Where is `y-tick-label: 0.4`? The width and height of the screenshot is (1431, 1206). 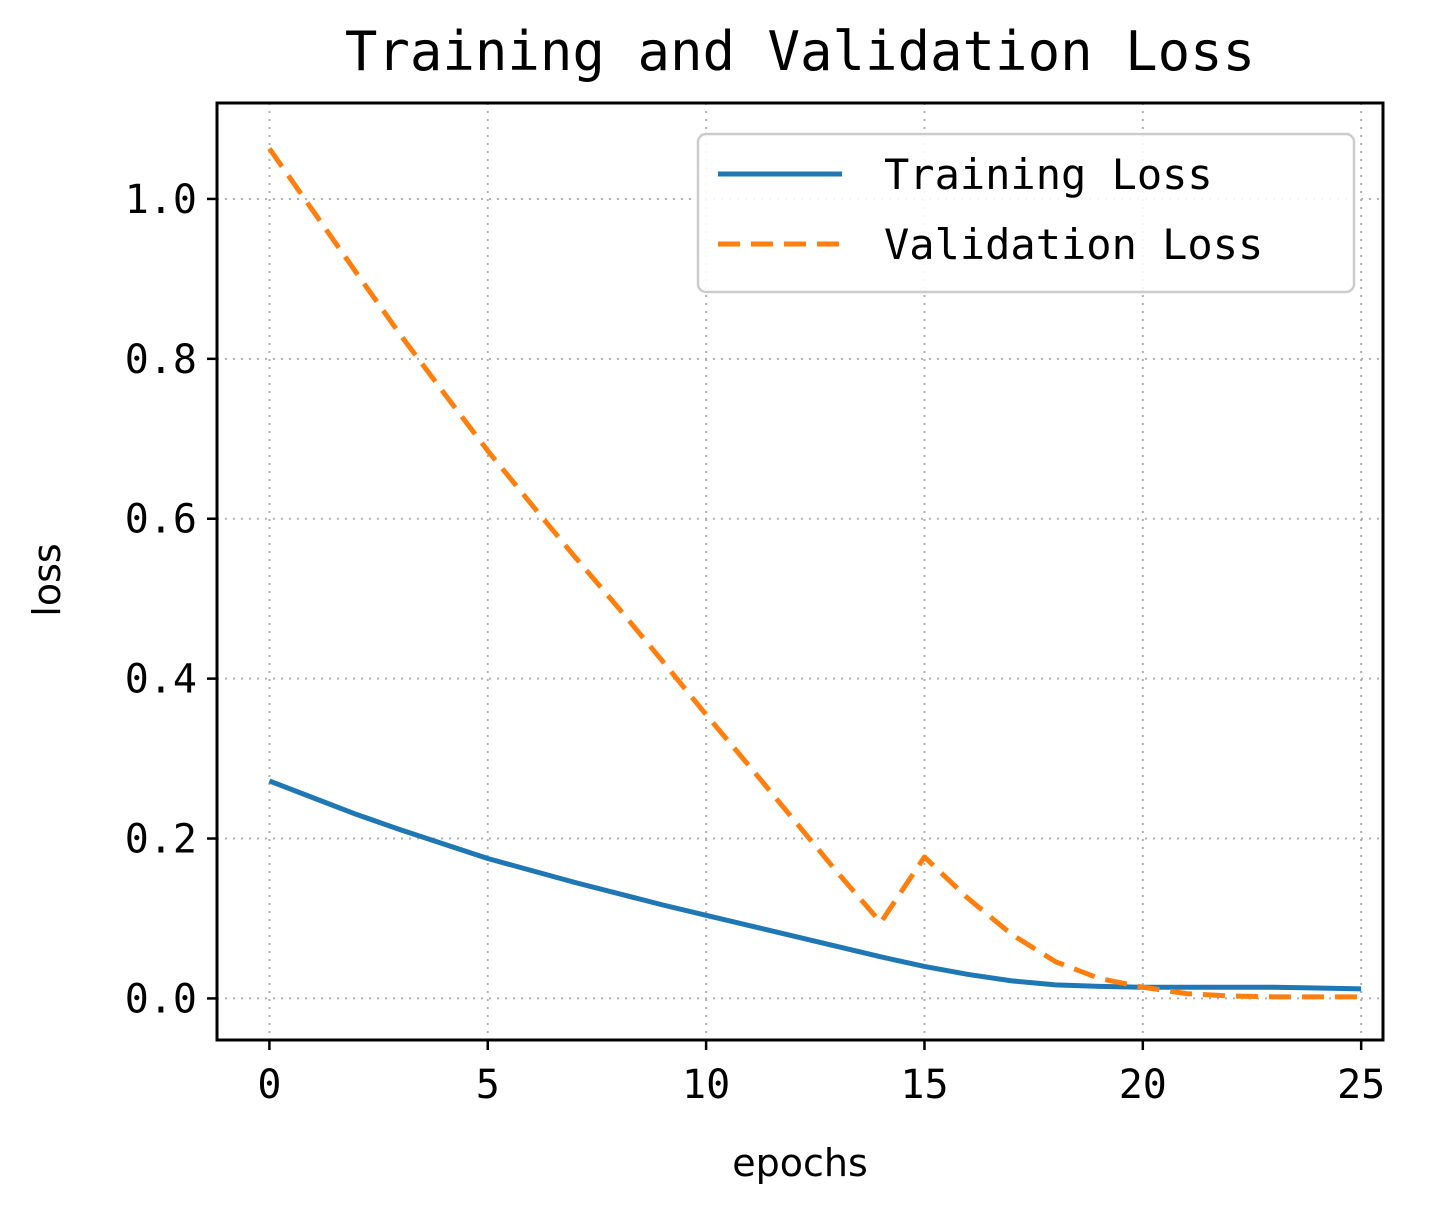
y-tick-label: 0.4 is located at coordinates (161, 680).